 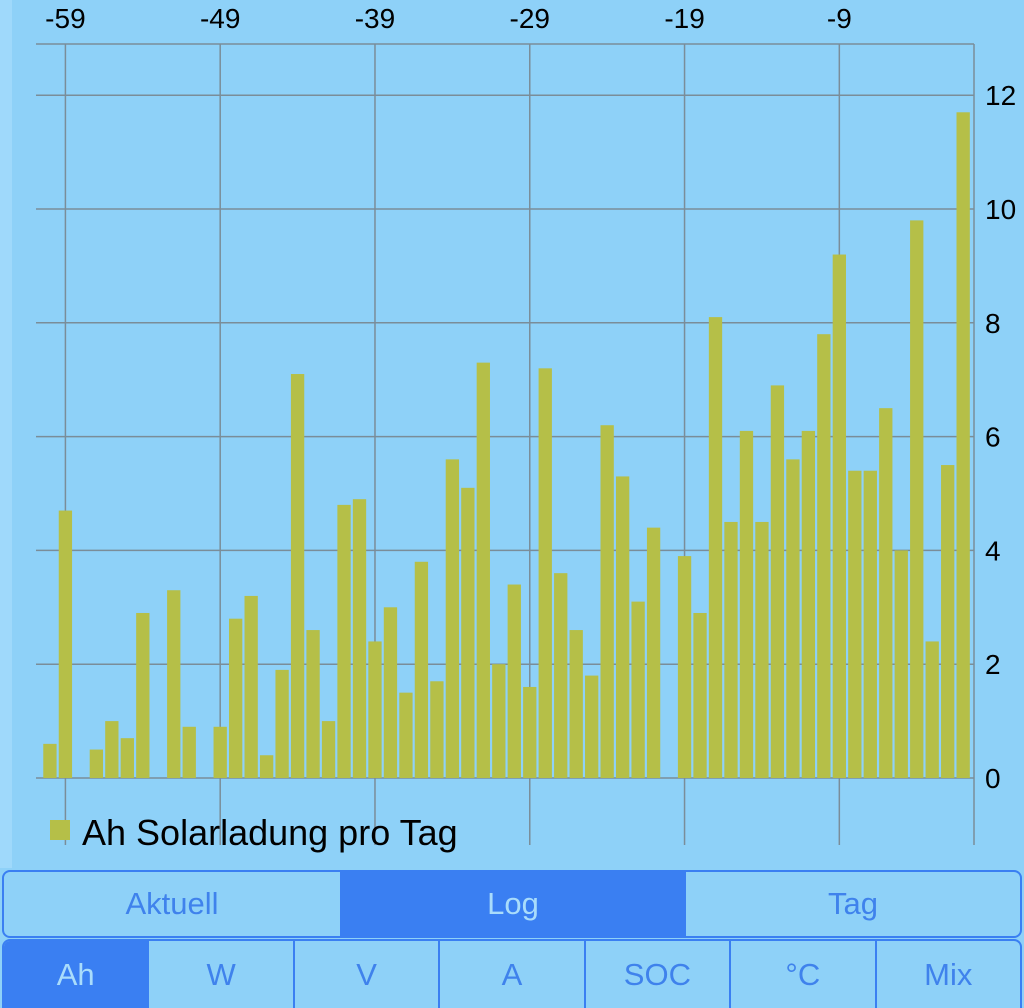 What do you see at coordinates (901, 664) in the screenshot?
I see `bar-day--5` at bounding box center [901, 664].